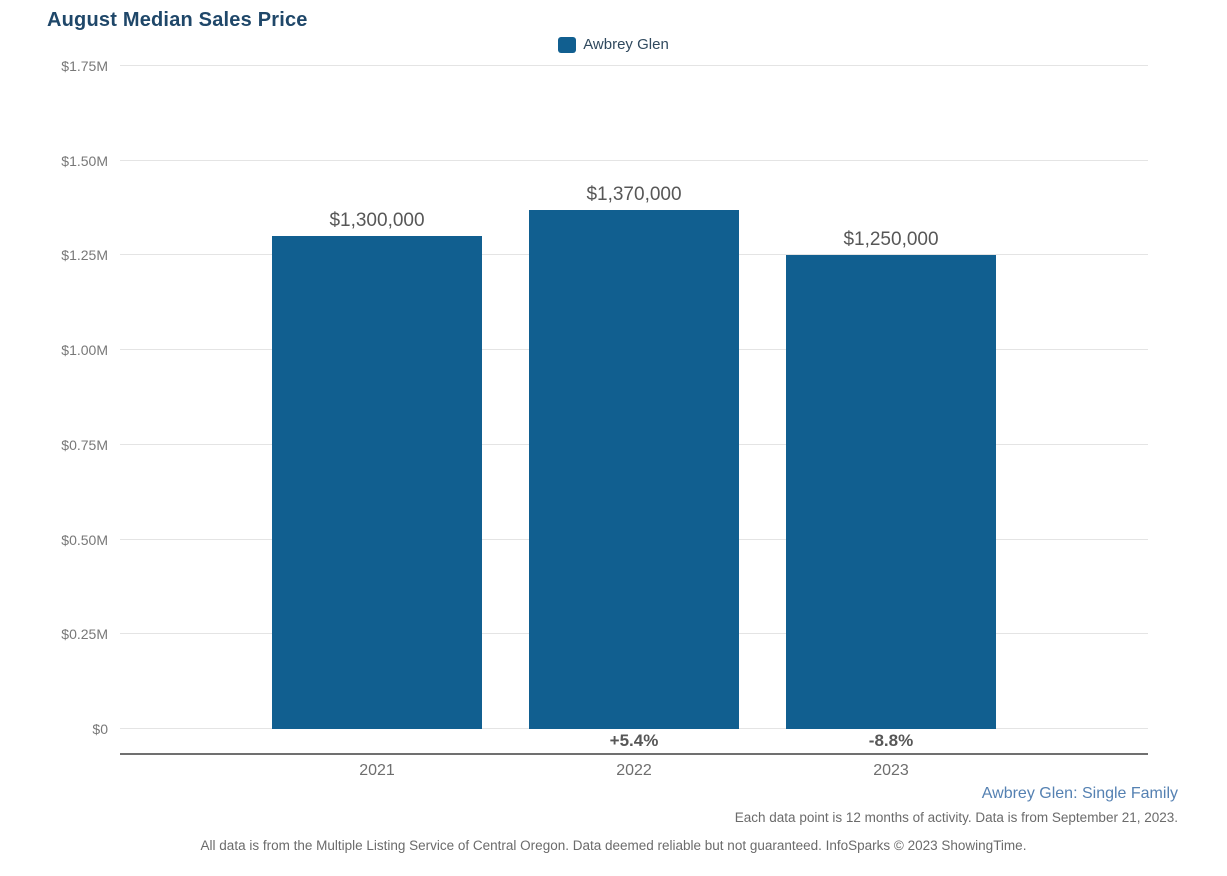 Image resolution: width=1227 pixels, height=876 pixels. What do you see at coordinates (634, 770) in the screenshot?
I see `x-axis-tick-label: 2022` at bounding box center [634, 770].